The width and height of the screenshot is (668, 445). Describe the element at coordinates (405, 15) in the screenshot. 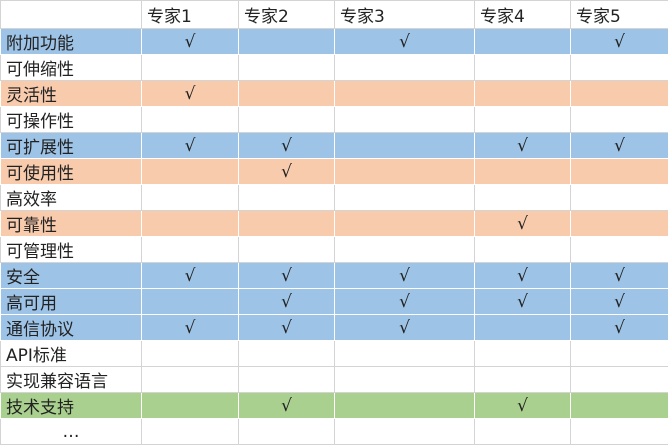

I see `column-header-expert-3: 专家3` at that location.